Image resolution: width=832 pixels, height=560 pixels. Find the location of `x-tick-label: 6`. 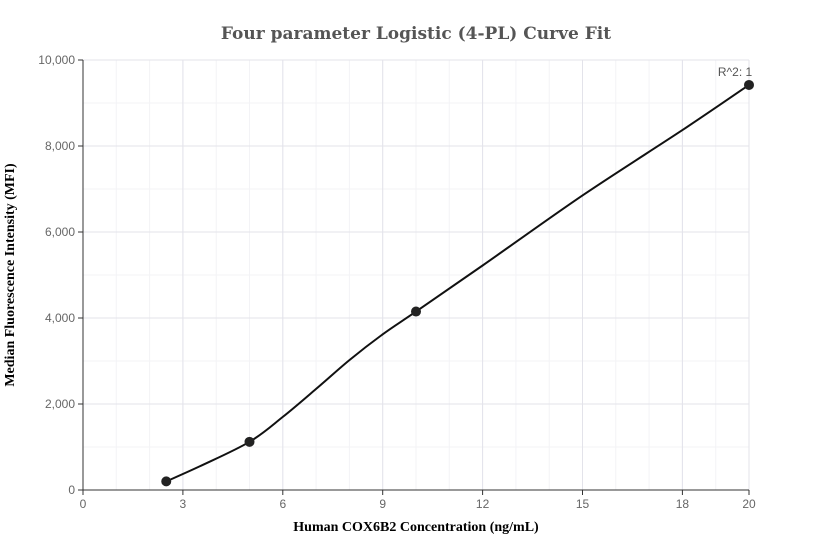

x-tick-label: 6 is located at coordinates (282, 504).